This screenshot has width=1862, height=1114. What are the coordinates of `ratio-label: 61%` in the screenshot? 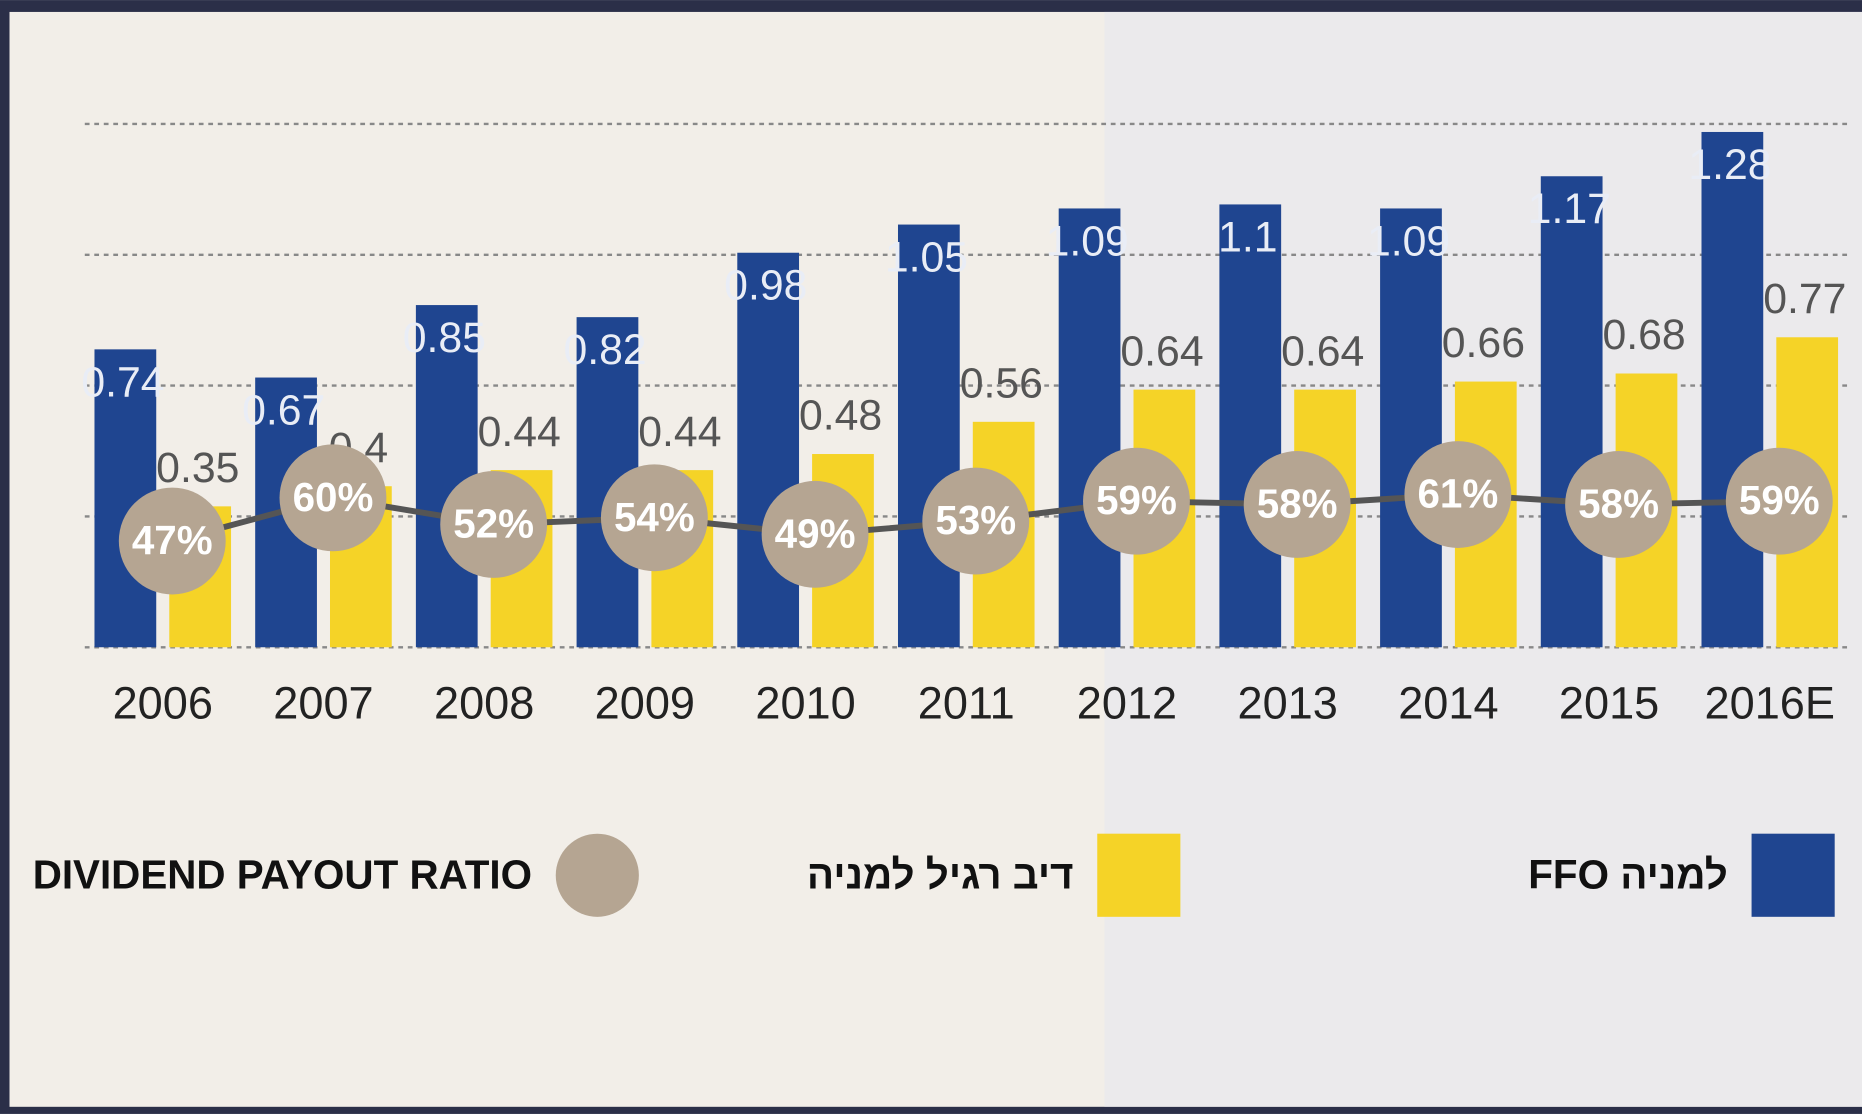 It's located at (1457, 494).